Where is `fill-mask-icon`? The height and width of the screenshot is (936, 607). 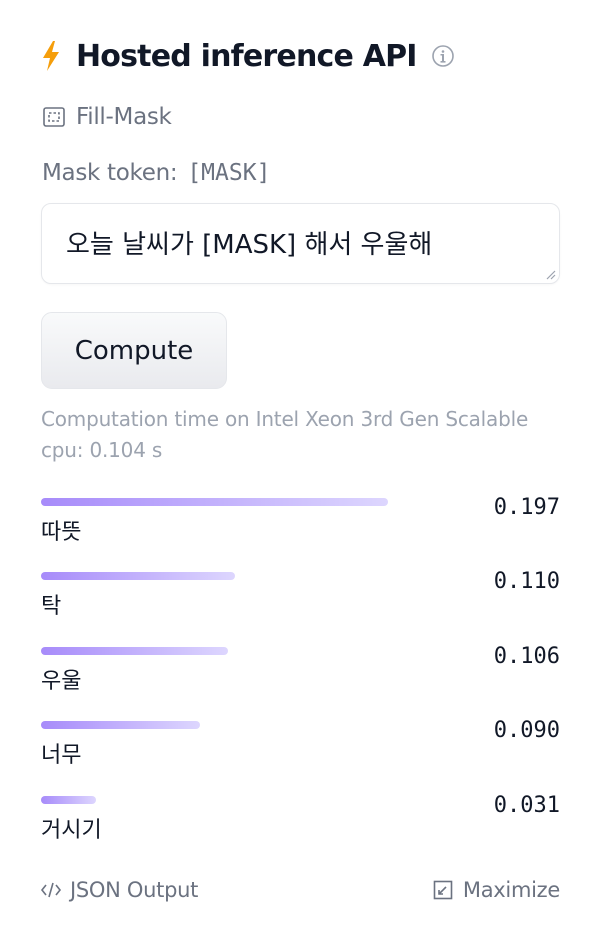 fill-mask-icon is located at coordinates (54, 117).